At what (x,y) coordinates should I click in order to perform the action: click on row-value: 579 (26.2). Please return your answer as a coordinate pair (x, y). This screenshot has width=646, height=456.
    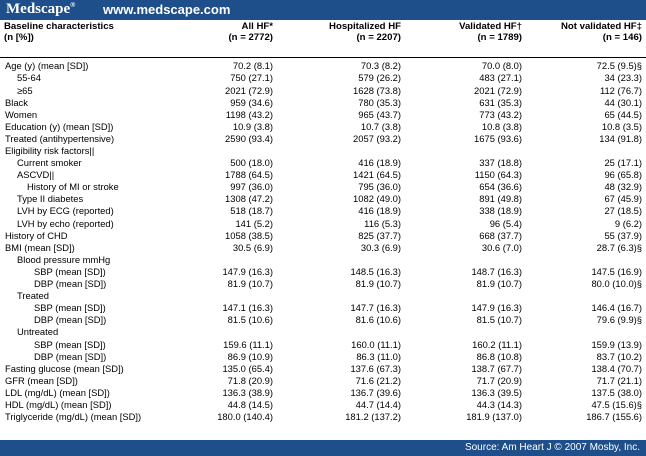
    Looking at the image, I should click on (379, 78).